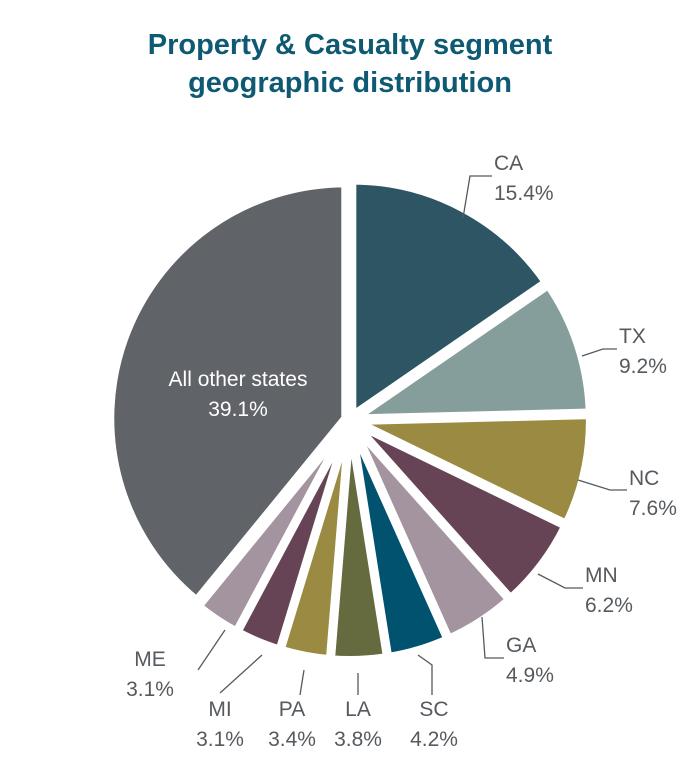 This screenshot has height=760, width=700. I want to click on slice-nc, so click(472, 469).